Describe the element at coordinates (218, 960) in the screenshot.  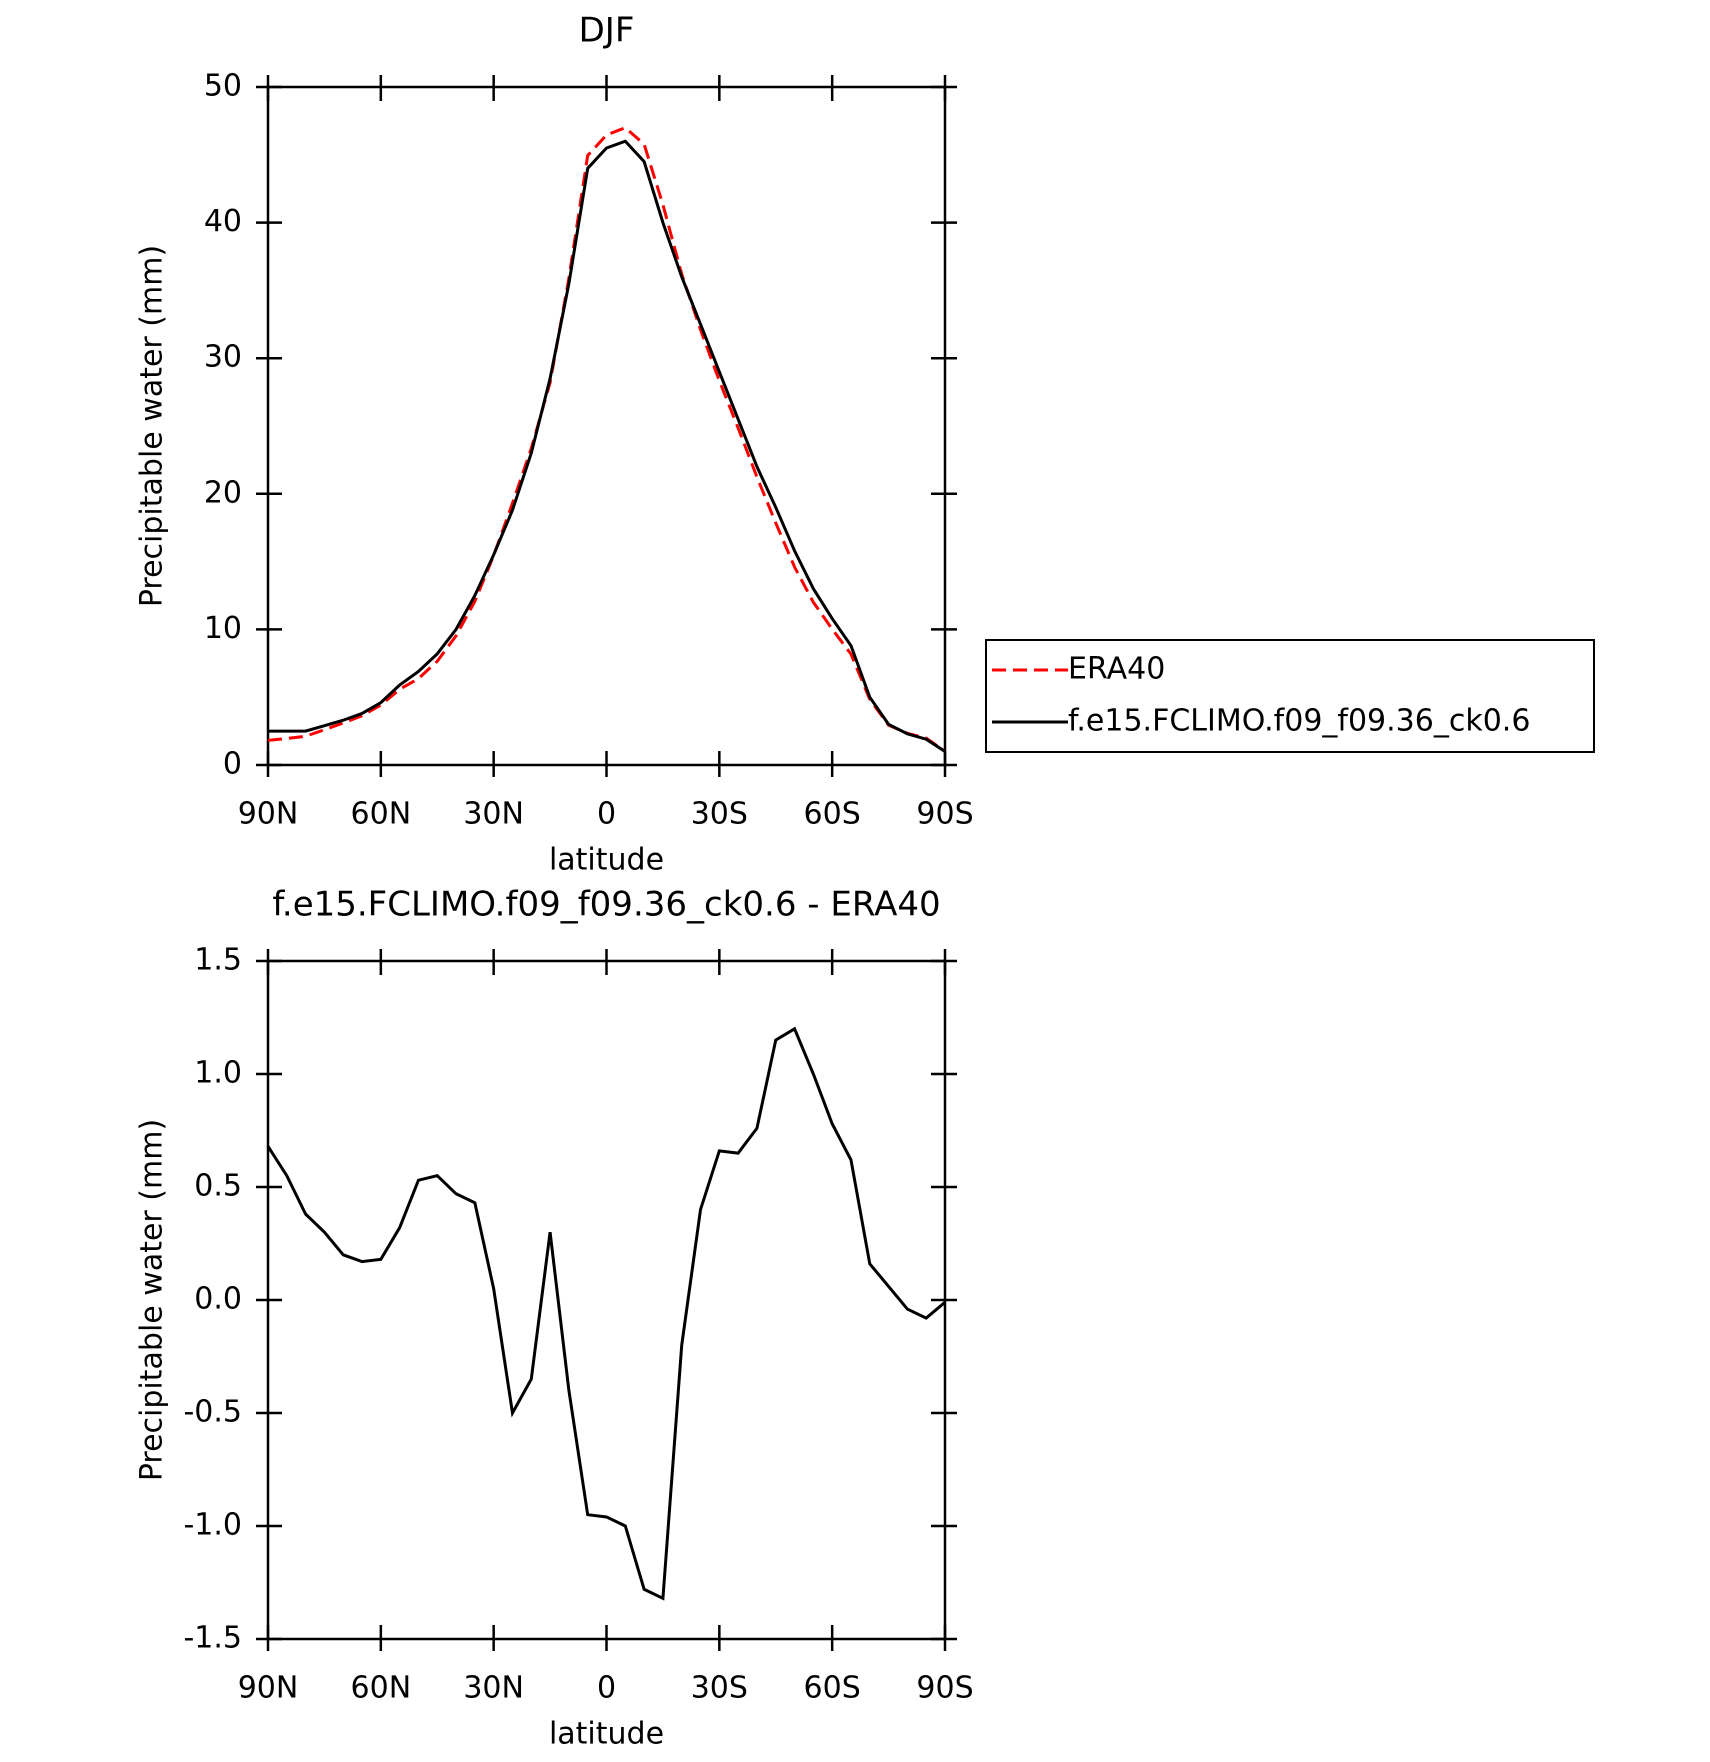
I see `y-tick-label: 1.5` at that location.